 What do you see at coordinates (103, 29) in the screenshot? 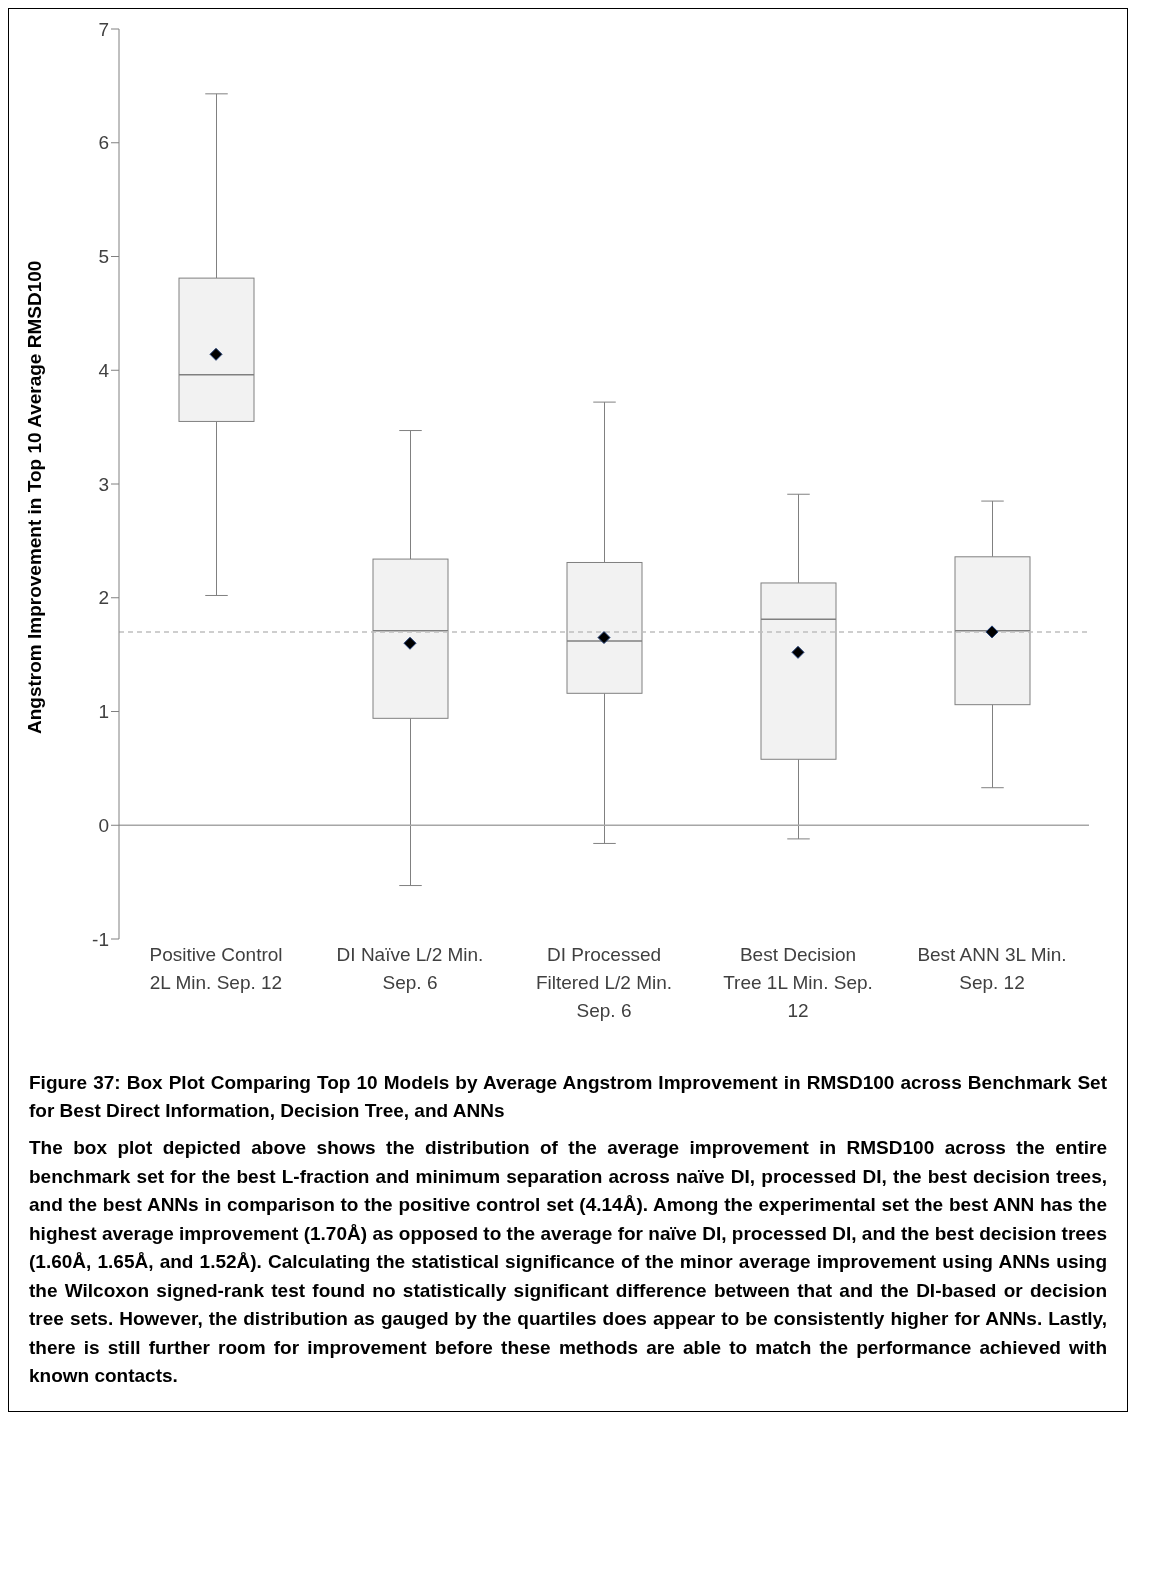
I see `y-tick-label: 7` at bounding box center [103, 29].